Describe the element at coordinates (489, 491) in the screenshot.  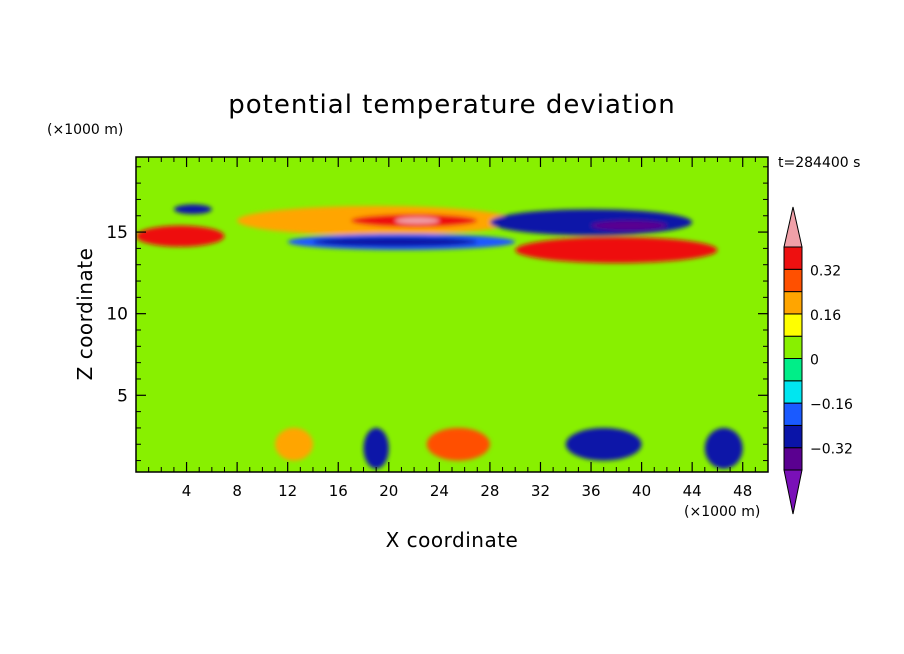
I see `x-tick-label: 28` at that location.